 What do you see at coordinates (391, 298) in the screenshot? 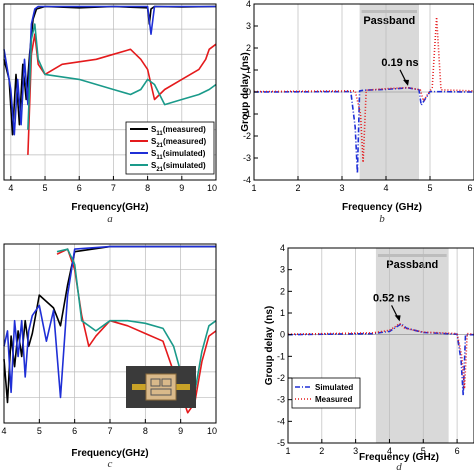
I see `annotation-label: 0.52 ns` at bounding box center [391, 298].